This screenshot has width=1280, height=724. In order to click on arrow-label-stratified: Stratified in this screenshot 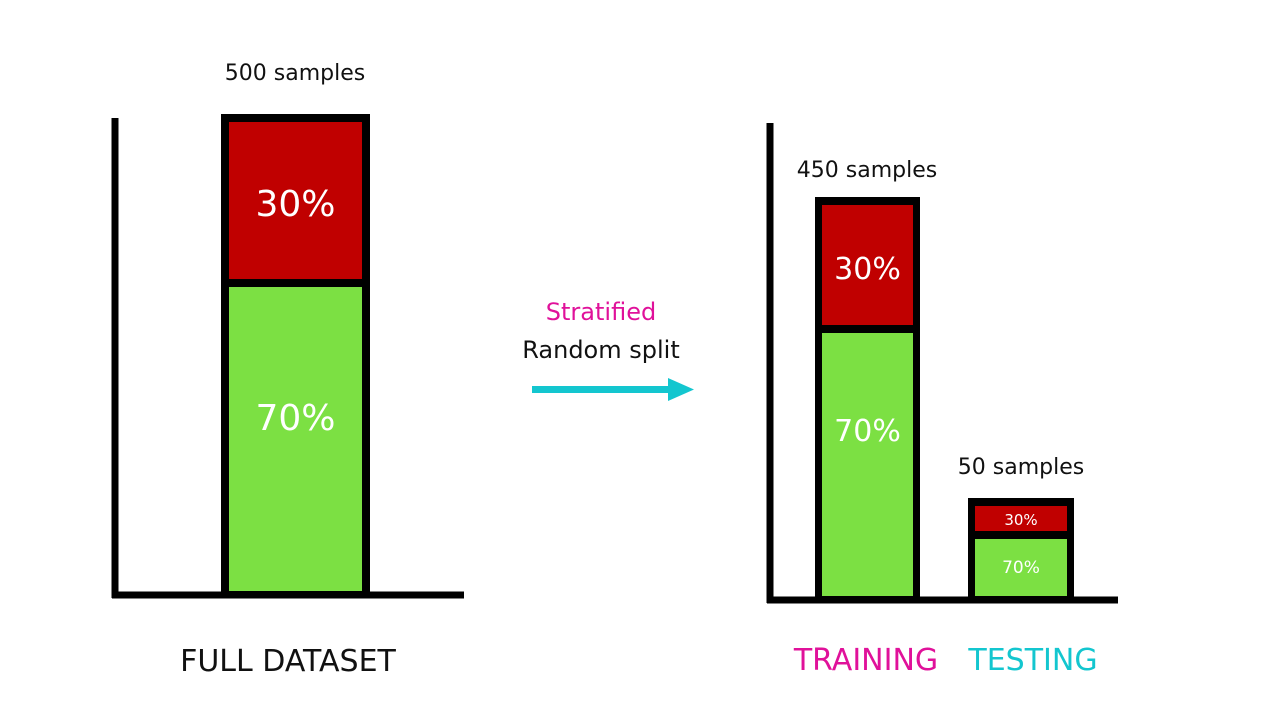, I will do `click(601, 312)`.